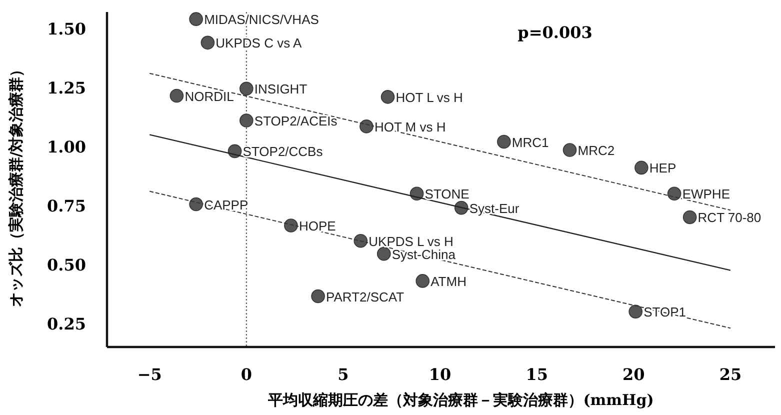 Image resolution: width=781 pixels, height=415 pixels. I want to click on annotation: INSIGHT, so click(281, 89).